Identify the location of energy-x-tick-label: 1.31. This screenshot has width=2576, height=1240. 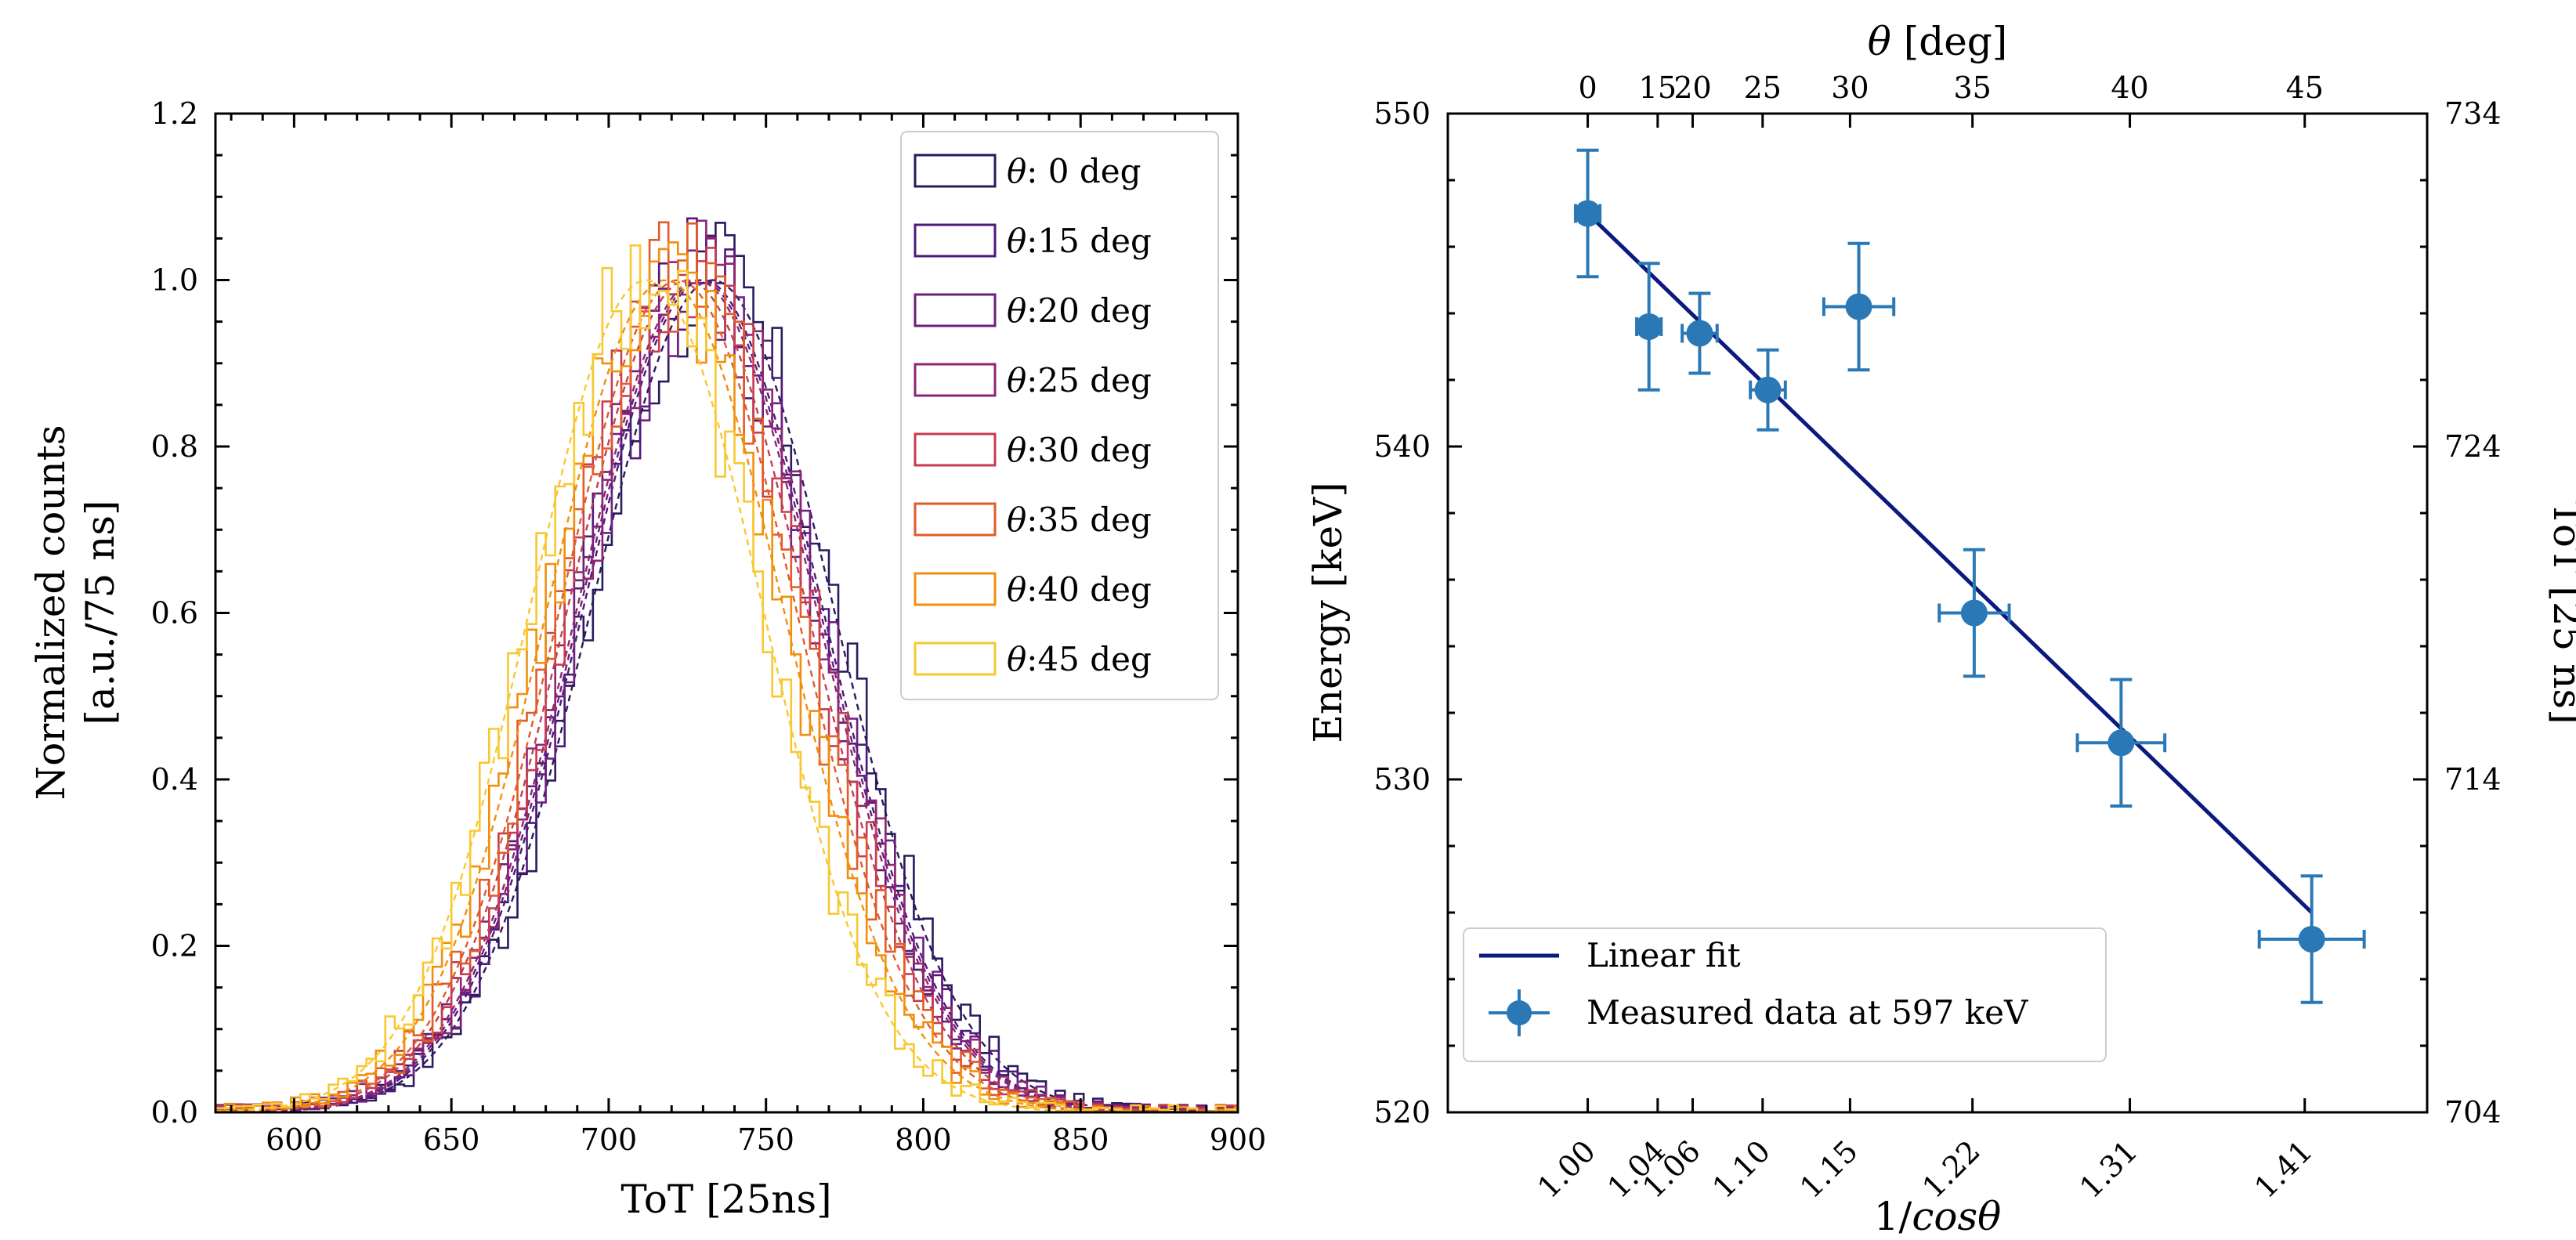
(2108, 1169).